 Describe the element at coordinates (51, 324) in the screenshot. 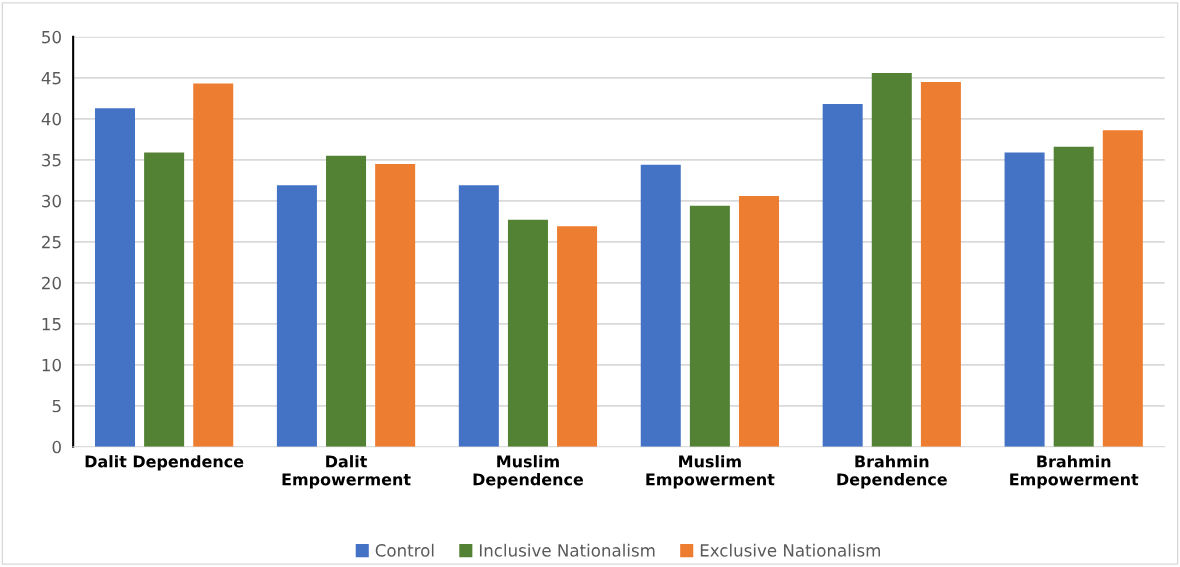

I see `y-tick-label: 15` at that location.